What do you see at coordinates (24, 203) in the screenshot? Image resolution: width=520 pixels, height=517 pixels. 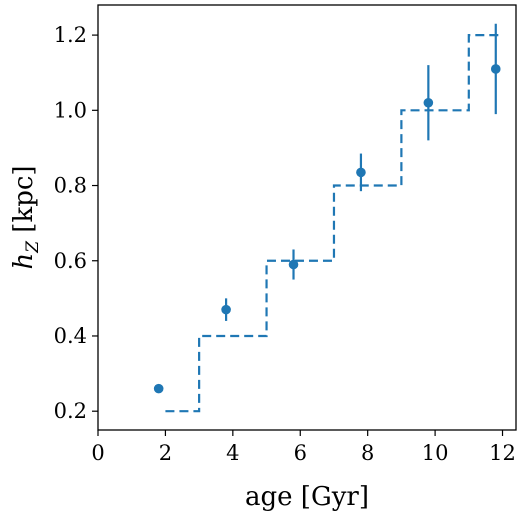 I see `y-axis-label-unit: [kpc]` at bounding box center [24, 203].